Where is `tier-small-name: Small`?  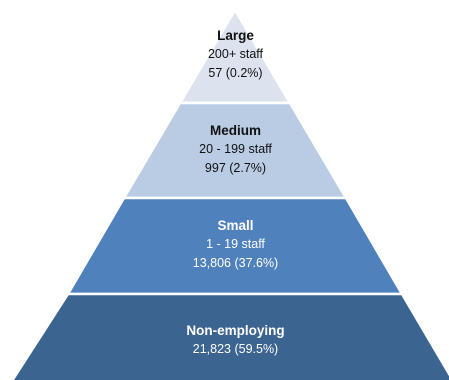 tier-small-name: Small is located at coordinates (235, 225).